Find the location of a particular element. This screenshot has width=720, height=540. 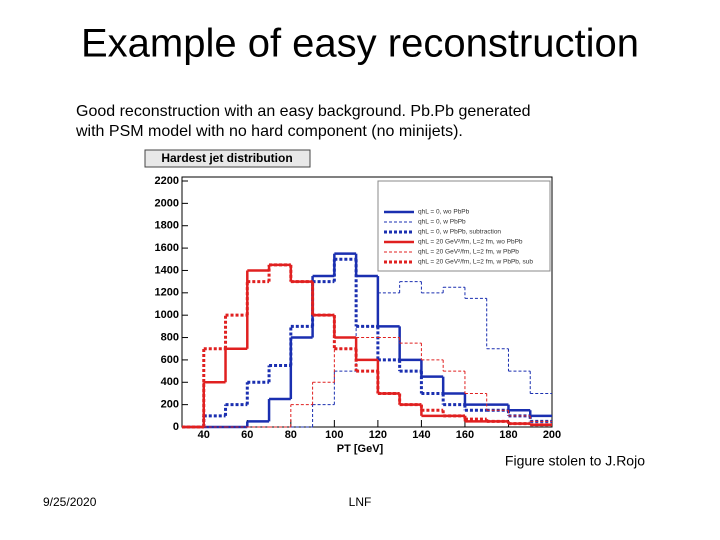

legend-box is located at coordinates (464, 226).